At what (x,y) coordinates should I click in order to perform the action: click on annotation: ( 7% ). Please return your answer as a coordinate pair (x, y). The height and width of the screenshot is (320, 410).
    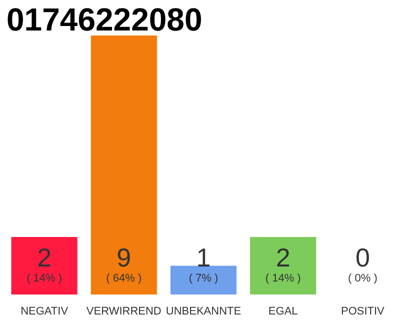
    Looking at the image, I should click on (203, 278).